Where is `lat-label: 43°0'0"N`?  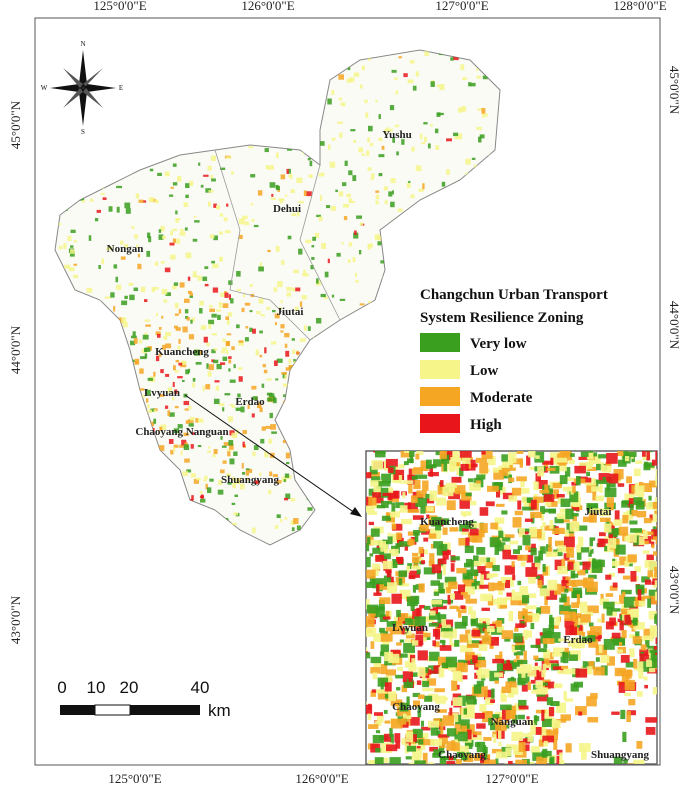 lat-label: 43°0'0"N is located at coordinates (15, 619).